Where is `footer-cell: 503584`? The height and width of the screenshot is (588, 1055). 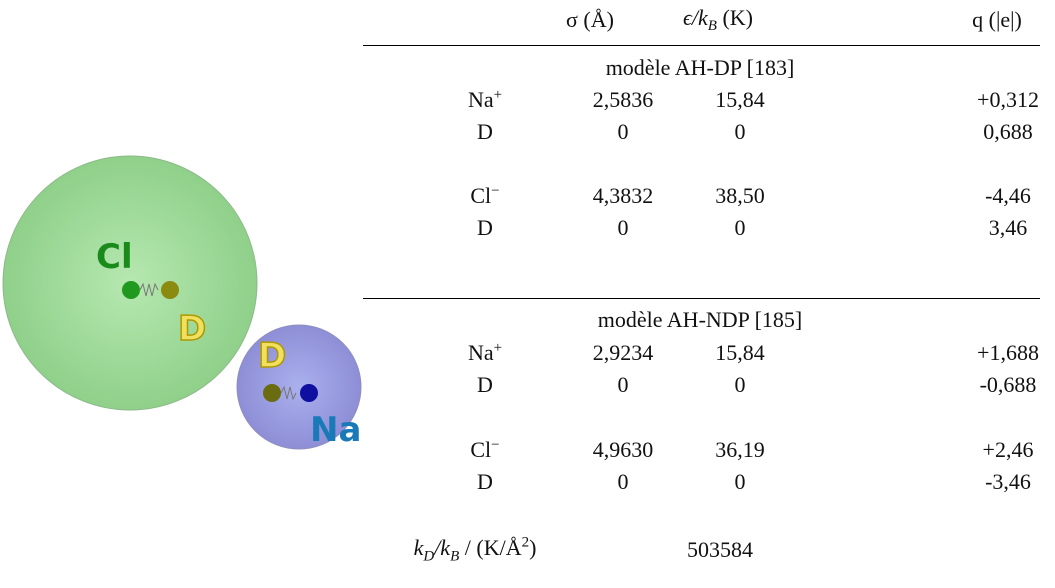 footer-cell: 503584 is located at coordinates (720, 550).